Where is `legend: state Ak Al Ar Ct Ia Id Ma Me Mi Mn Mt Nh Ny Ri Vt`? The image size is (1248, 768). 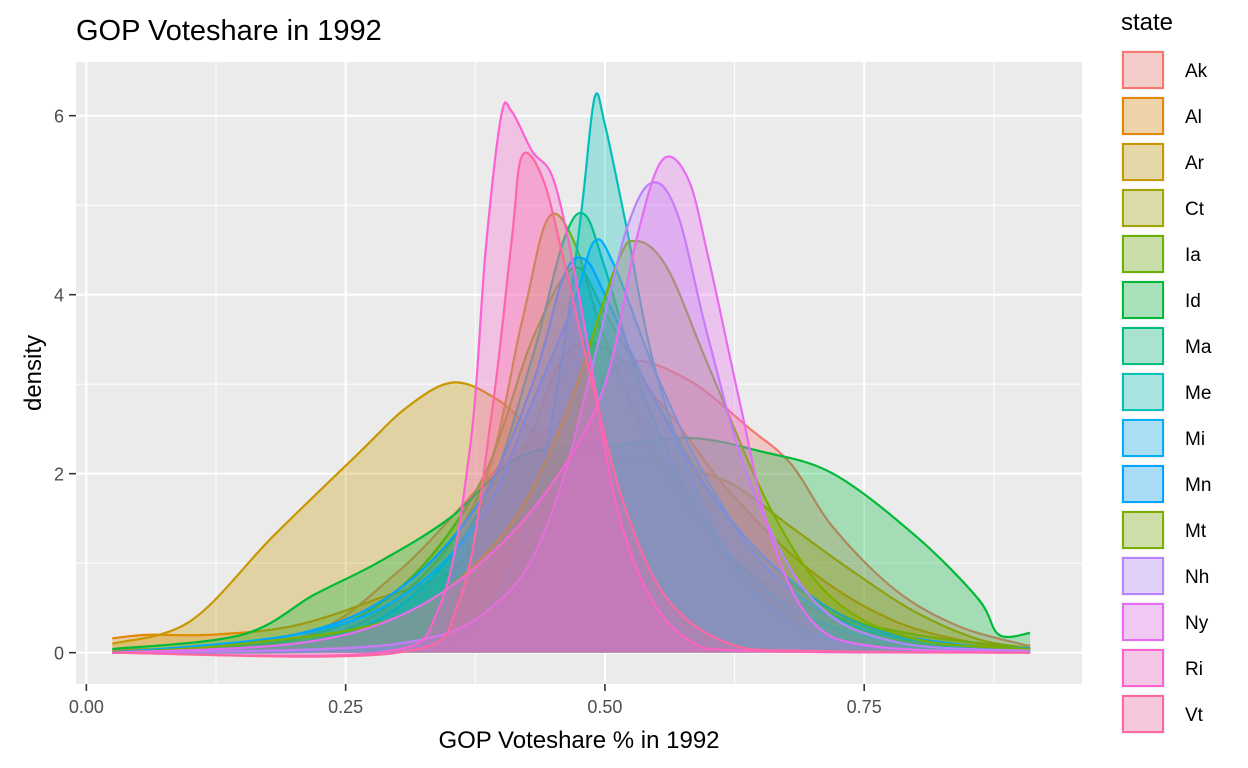 legend: state Ak Al Ar Ct Ia Id Ma Me Mi Mn Mt Nh Ny Ri Vt is located at coordinates (1166, 371).